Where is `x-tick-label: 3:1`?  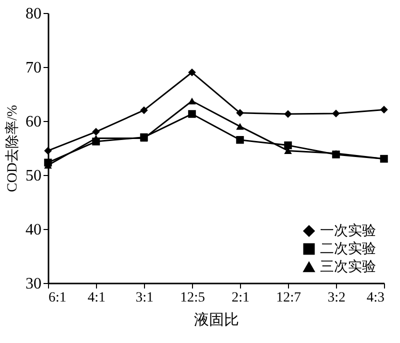 x-tick-label: 3:1 is located at coordinates (145, 298).